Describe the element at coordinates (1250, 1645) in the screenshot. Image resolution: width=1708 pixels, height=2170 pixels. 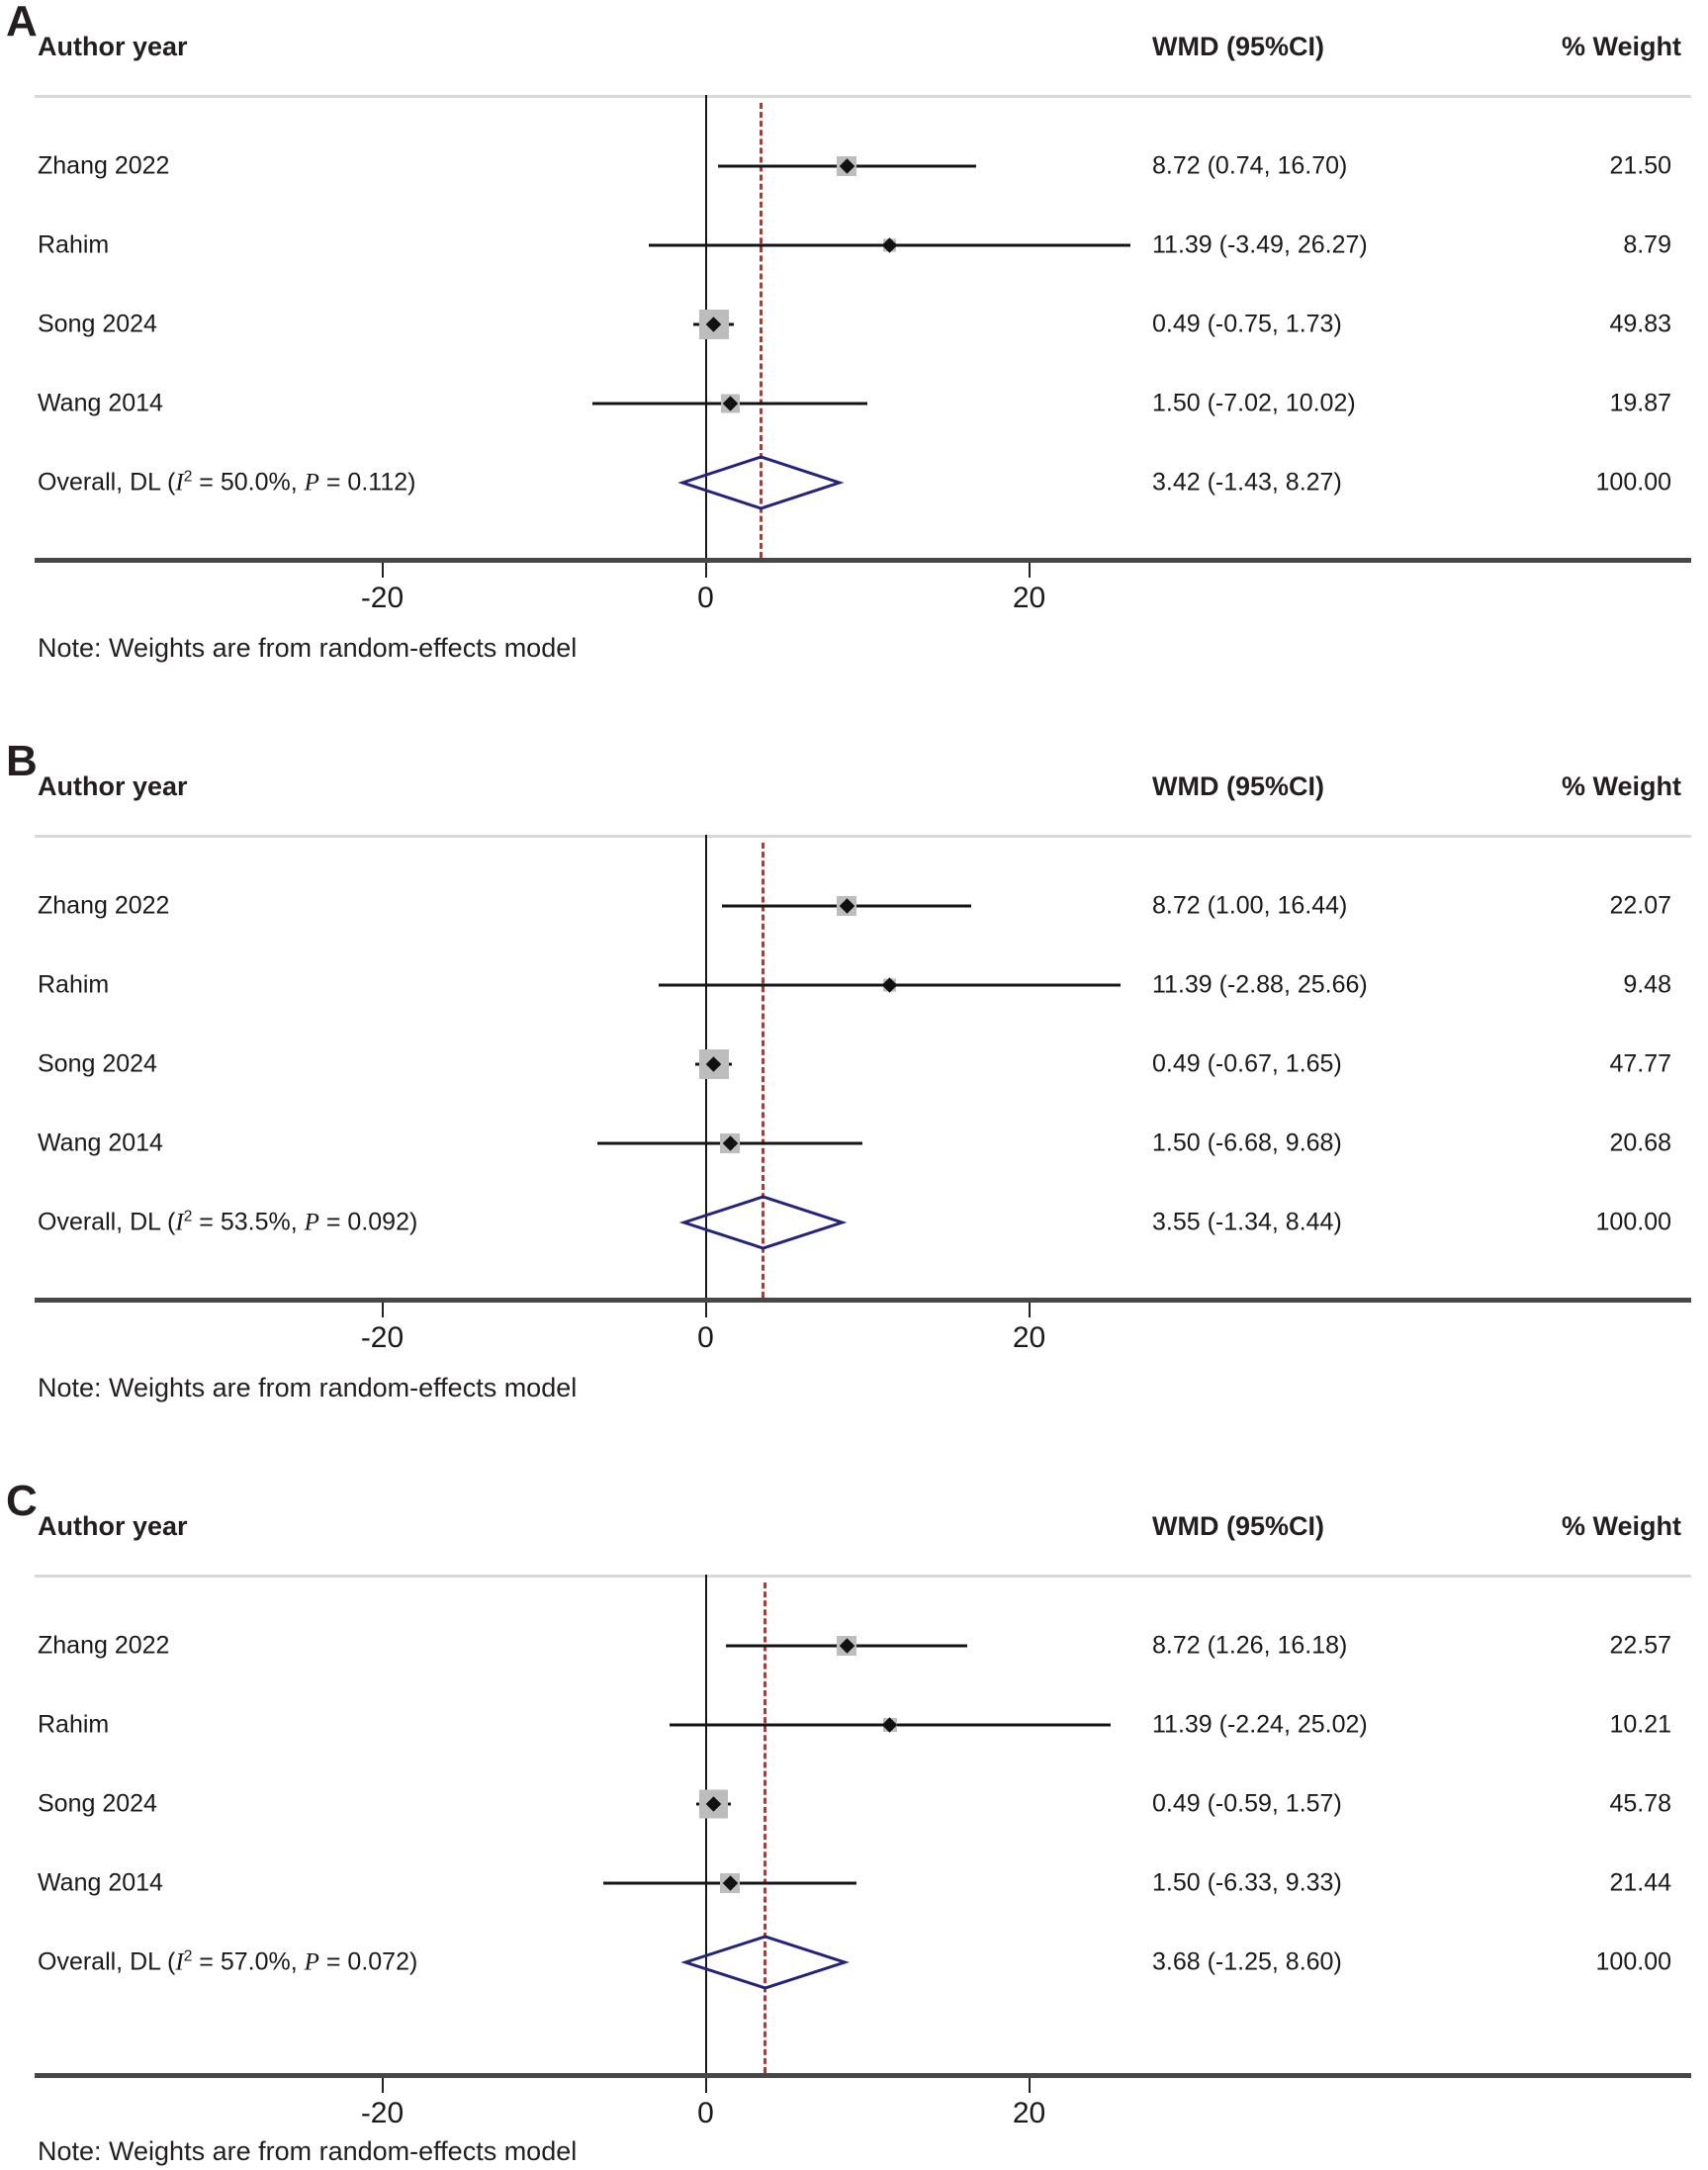
I see `wmd-value: 8.72 (1.26, 16.18)` at that location.